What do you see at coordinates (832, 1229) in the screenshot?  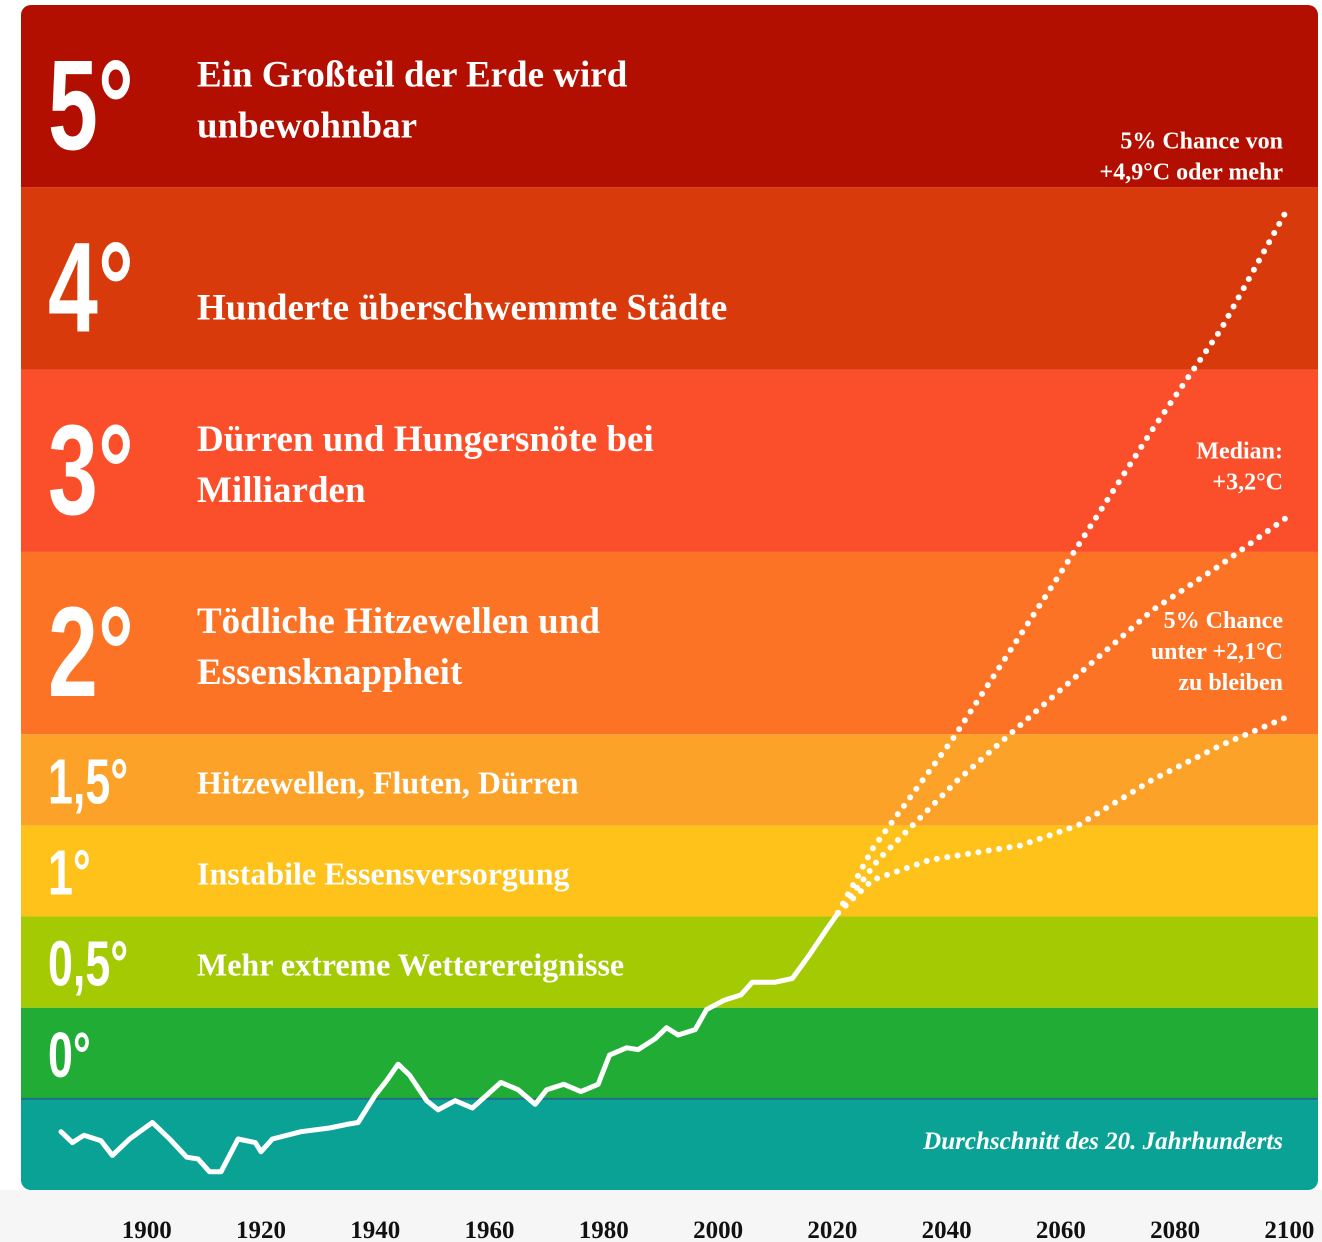 I see `x-tick-label: 2020` at bounding box center [832, 1229].